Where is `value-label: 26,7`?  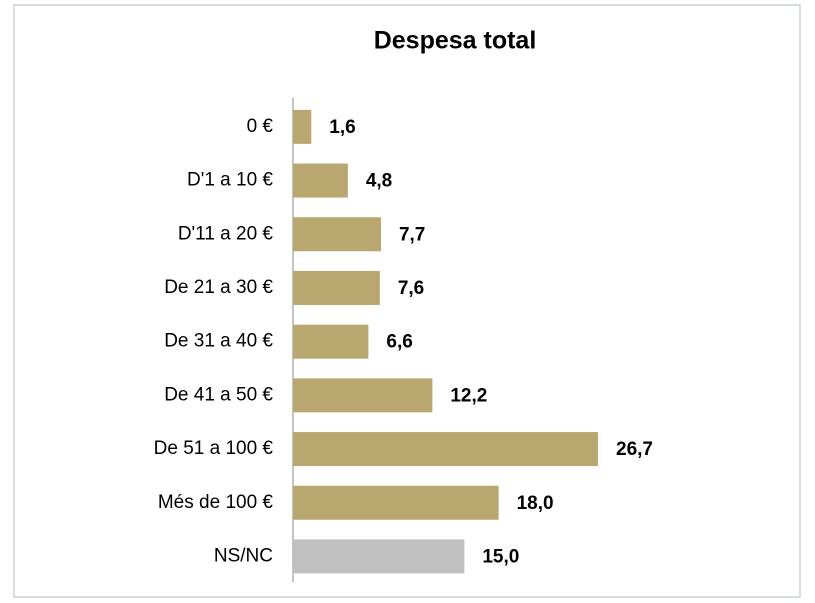 value-label: 26,7 is located at coordinates (634, 449).